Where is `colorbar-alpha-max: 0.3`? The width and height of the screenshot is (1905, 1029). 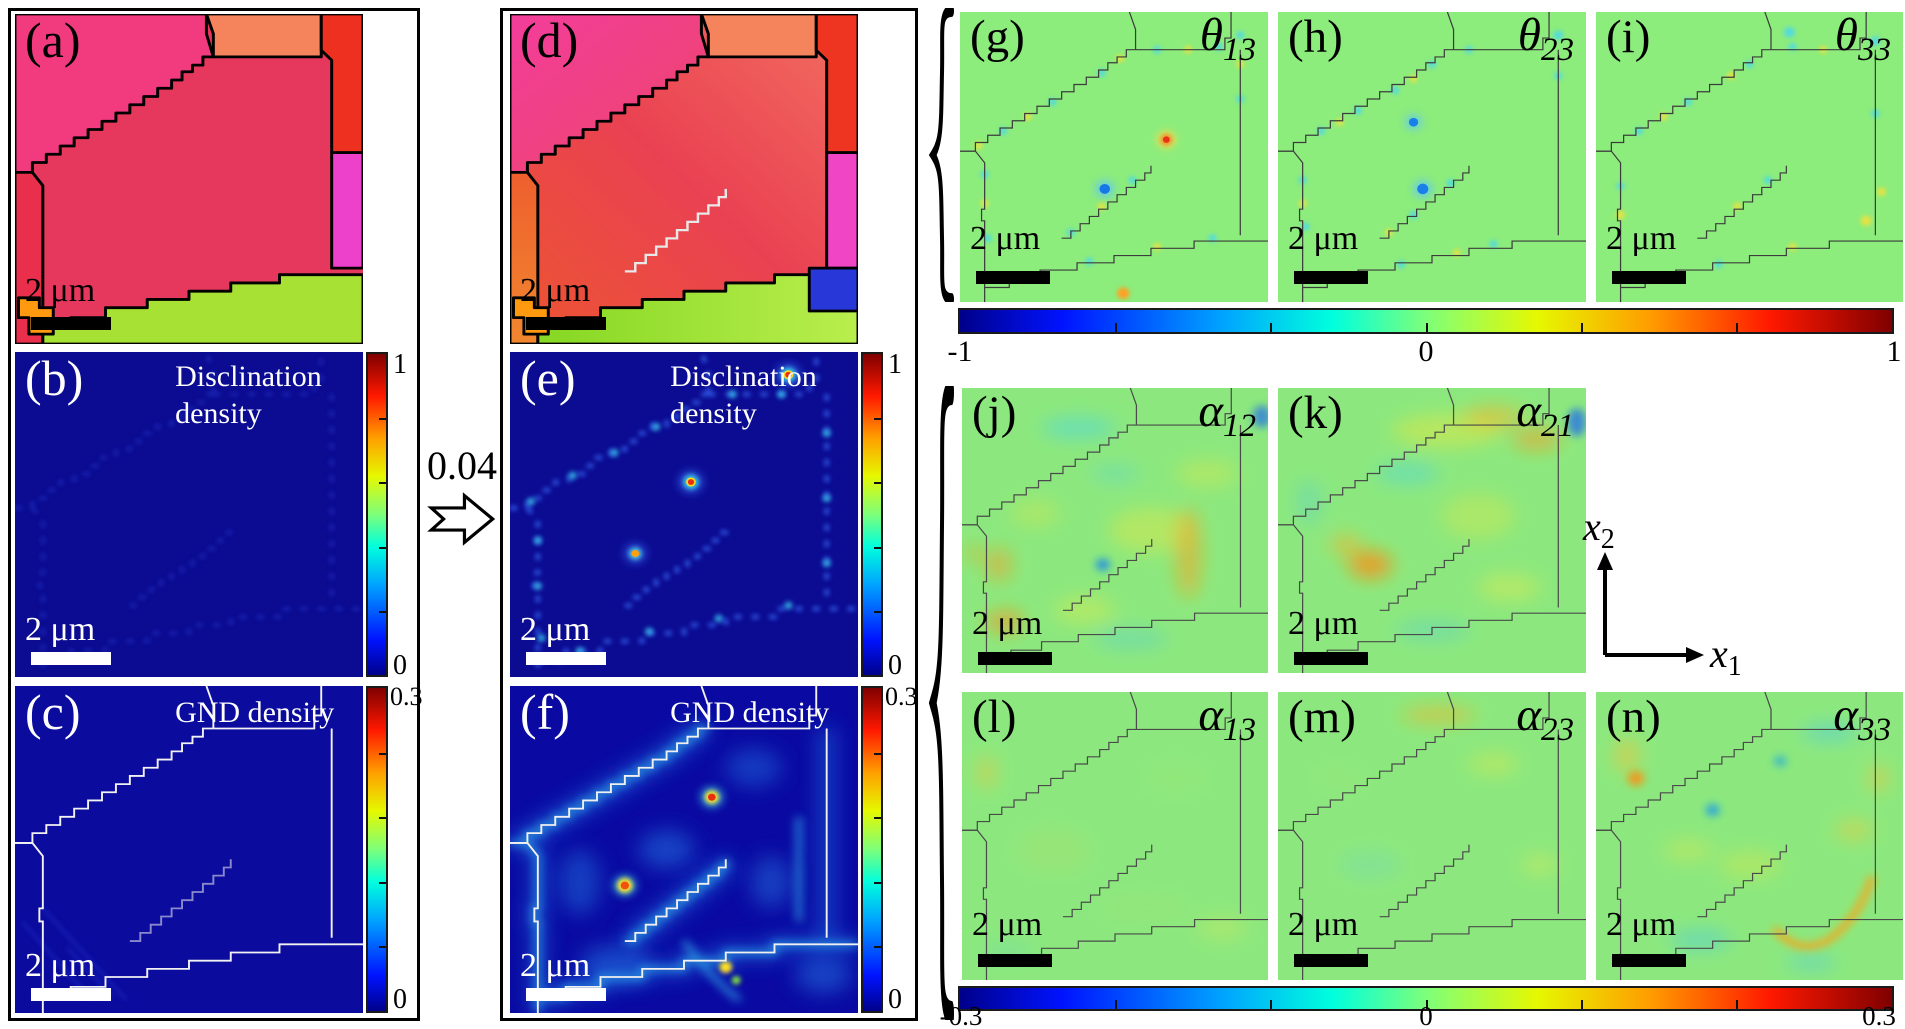 colorbar-alpha-max: 0.3 is located at coordinates (1879, 1015).